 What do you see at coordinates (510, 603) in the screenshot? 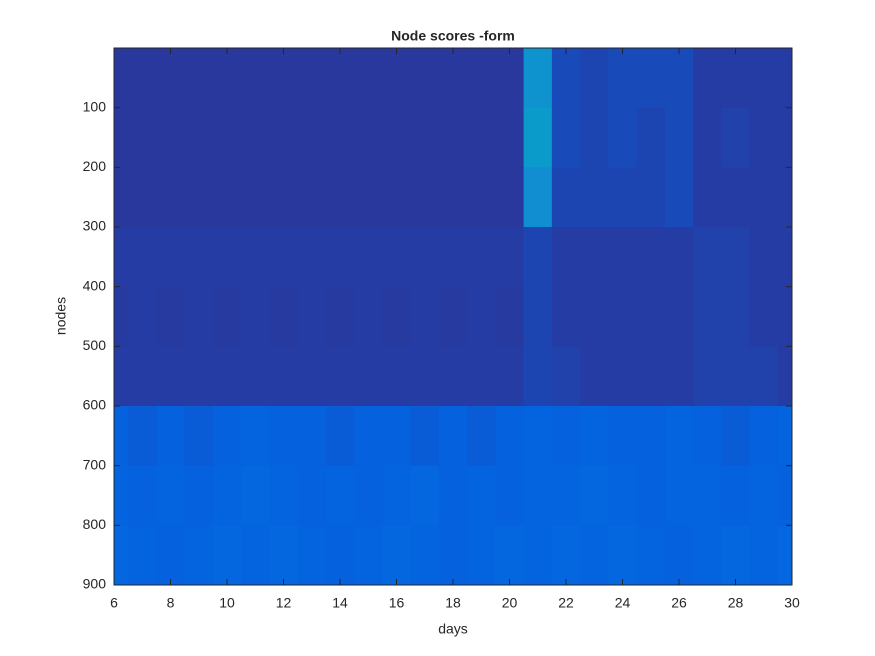
I see `x-tick-label: 20` at bounding box center [510, 603].